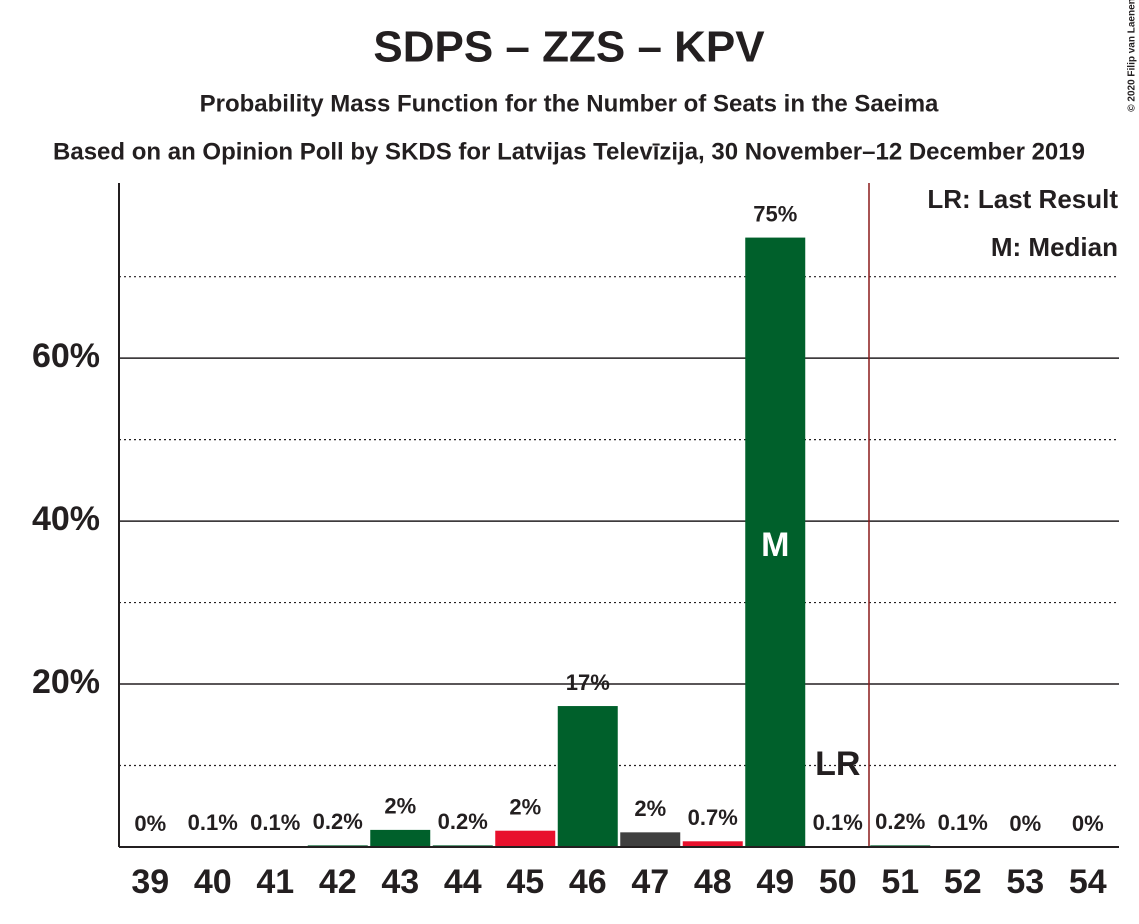  Describe the element at coordinates (569, 47) in the screenshot. I see `chart-title: SDPS – ZZS – KPV` at that location.